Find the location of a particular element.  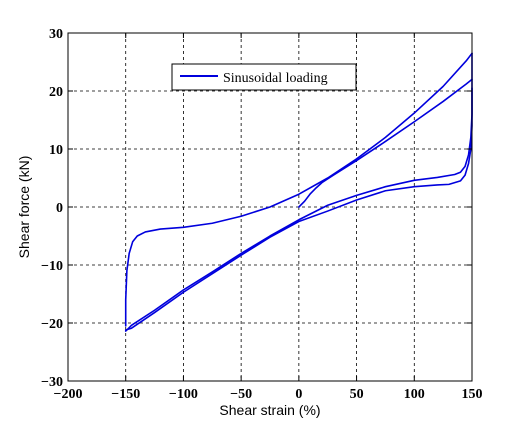

y-tick-label: 10 is located at coordinates (56, 150).